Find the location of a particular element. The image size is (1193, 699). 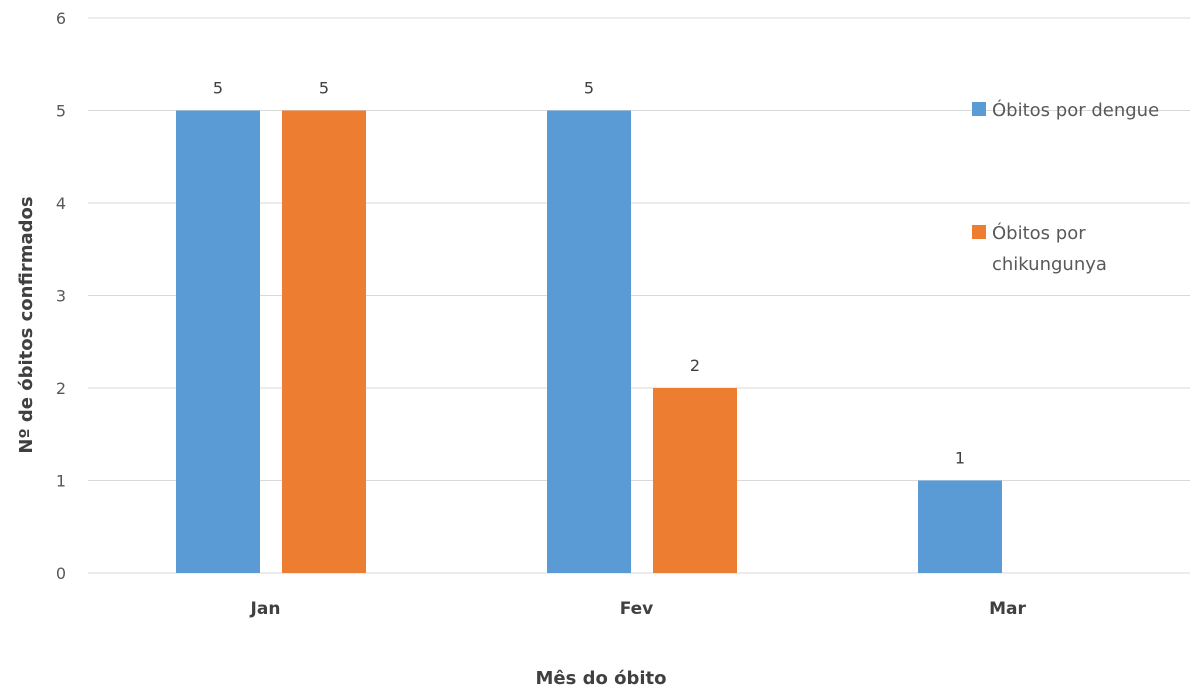

y-tick-label: 0 is located at coordinates (61, 573).